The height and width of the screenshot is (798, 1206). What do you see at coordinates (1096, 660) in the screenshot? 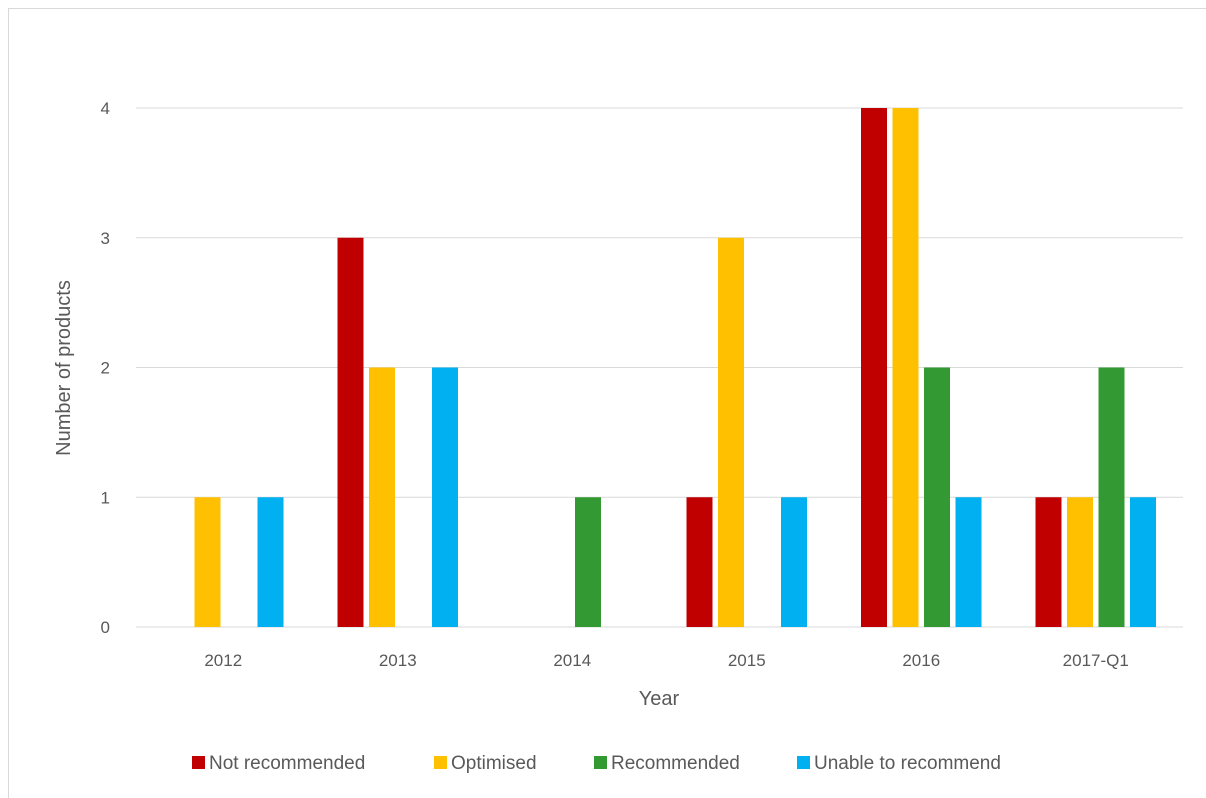
I see `x-tick-label: 2017-Q1` at bounding box center [1096, 660].